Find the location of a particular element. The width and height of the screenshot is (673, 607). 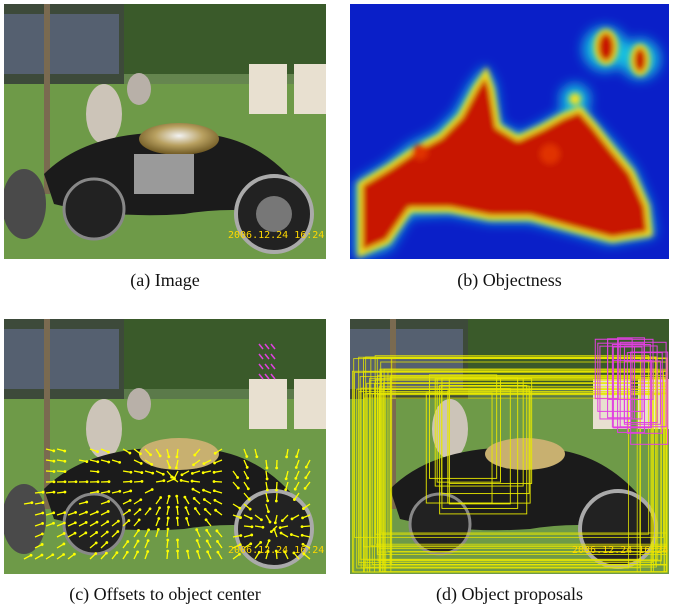

secondary-offset-arrows is located at coordinates (267, 361).